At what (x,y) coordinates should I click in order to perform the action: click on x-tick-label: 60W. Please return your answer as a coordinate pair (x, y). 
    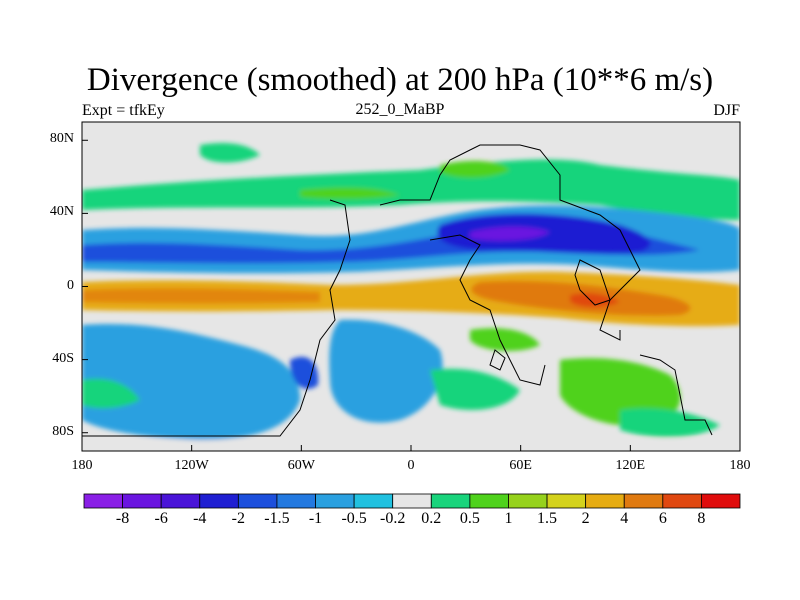
    Looking at the image, I should click on (301, 465).